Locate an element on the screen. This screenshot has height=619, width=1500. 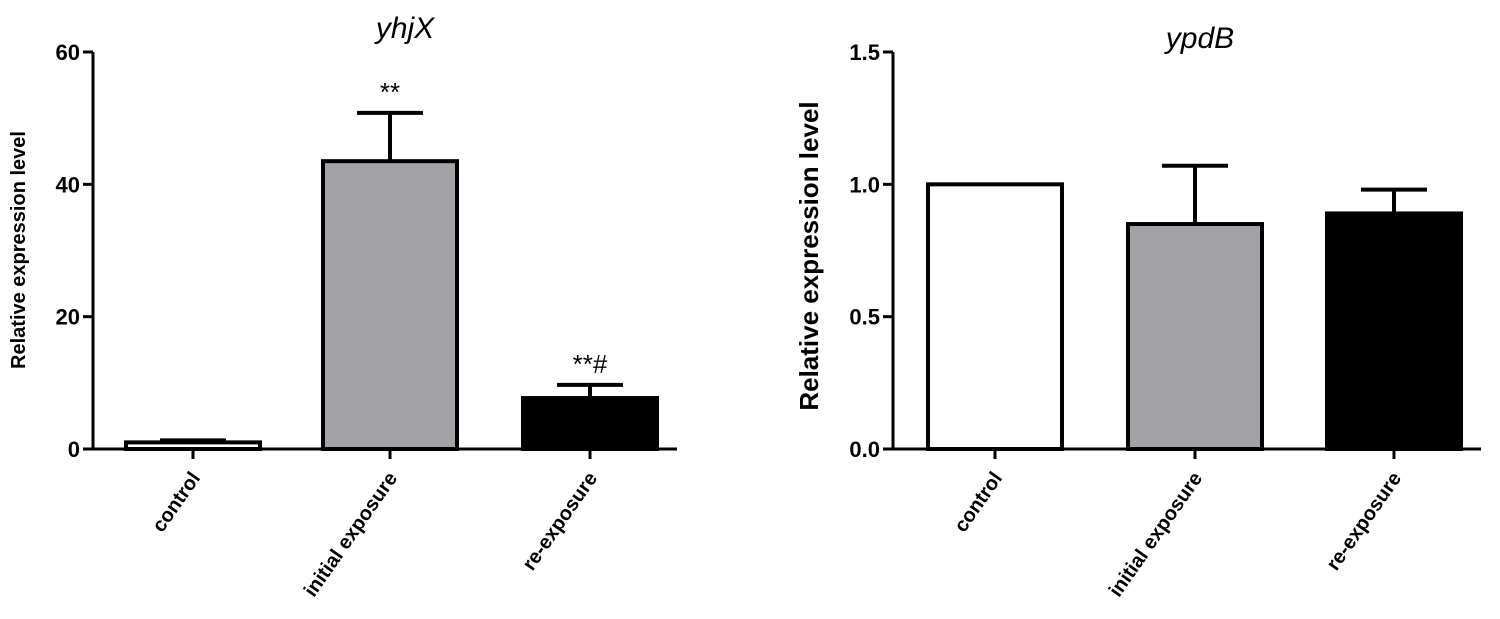
y-tick-label: 40 is located at coordinates (68, 184).